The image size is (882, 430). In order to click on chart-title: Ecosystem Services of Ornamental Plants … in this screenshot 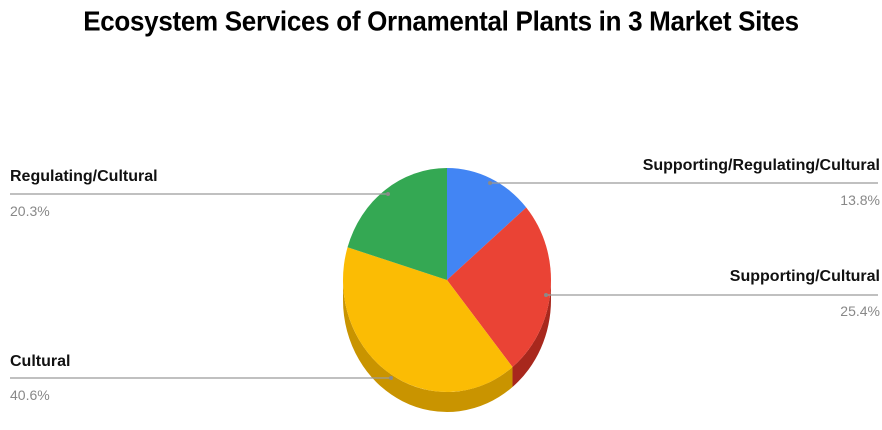, I will do `click(441, 21)`.